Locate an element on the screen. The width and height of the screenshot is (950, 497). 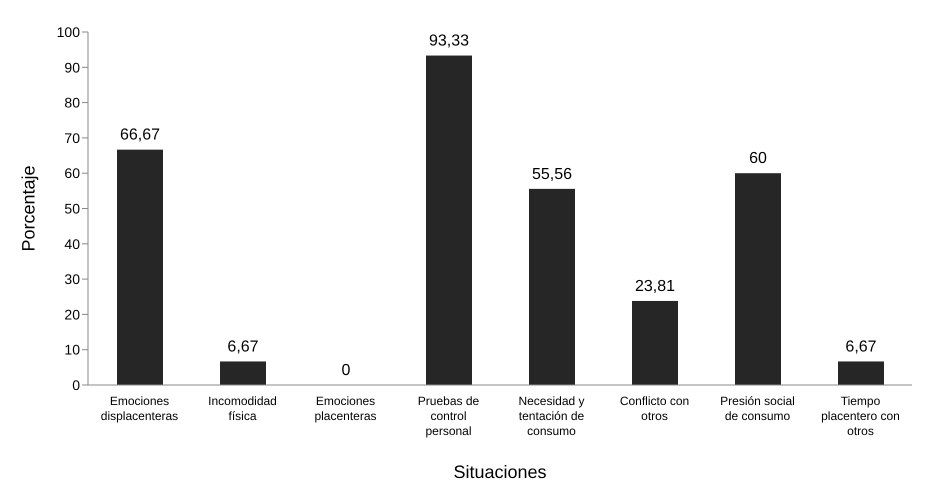
y-tick-label: 100 is located at coordinates (68, 32).